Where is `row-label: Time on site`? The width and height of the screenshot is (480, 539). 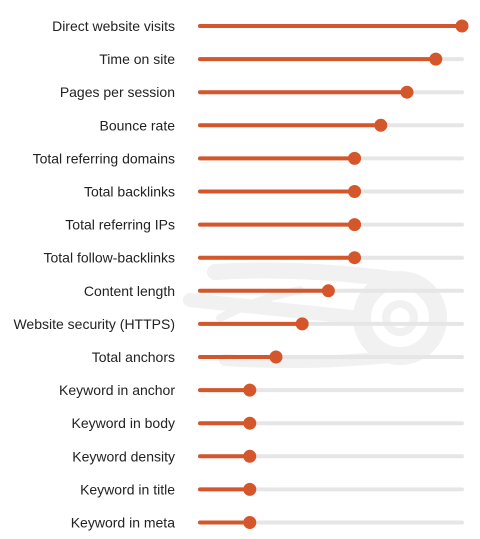 row-label: Time on site is located at coordinates (137, 59).